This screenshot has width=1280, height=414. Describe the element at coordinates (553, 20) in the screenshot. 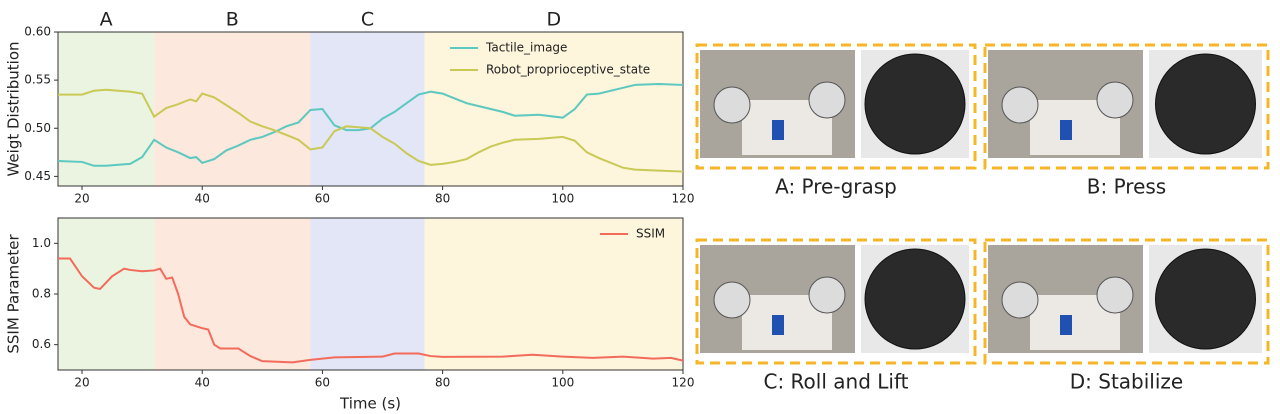

I see `phase-label: D` at that location.